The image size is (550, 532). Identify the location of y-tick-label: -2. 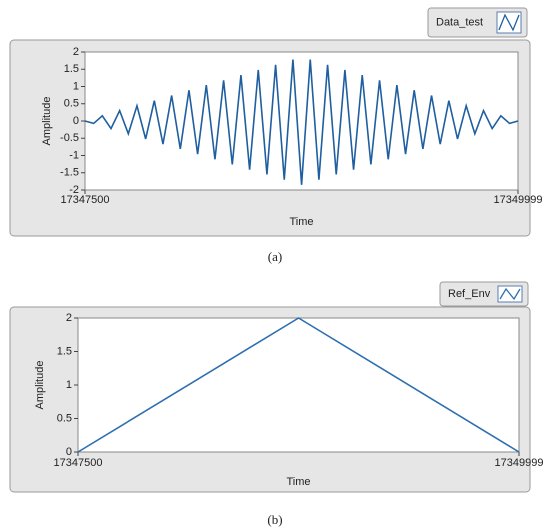
(74, 190).